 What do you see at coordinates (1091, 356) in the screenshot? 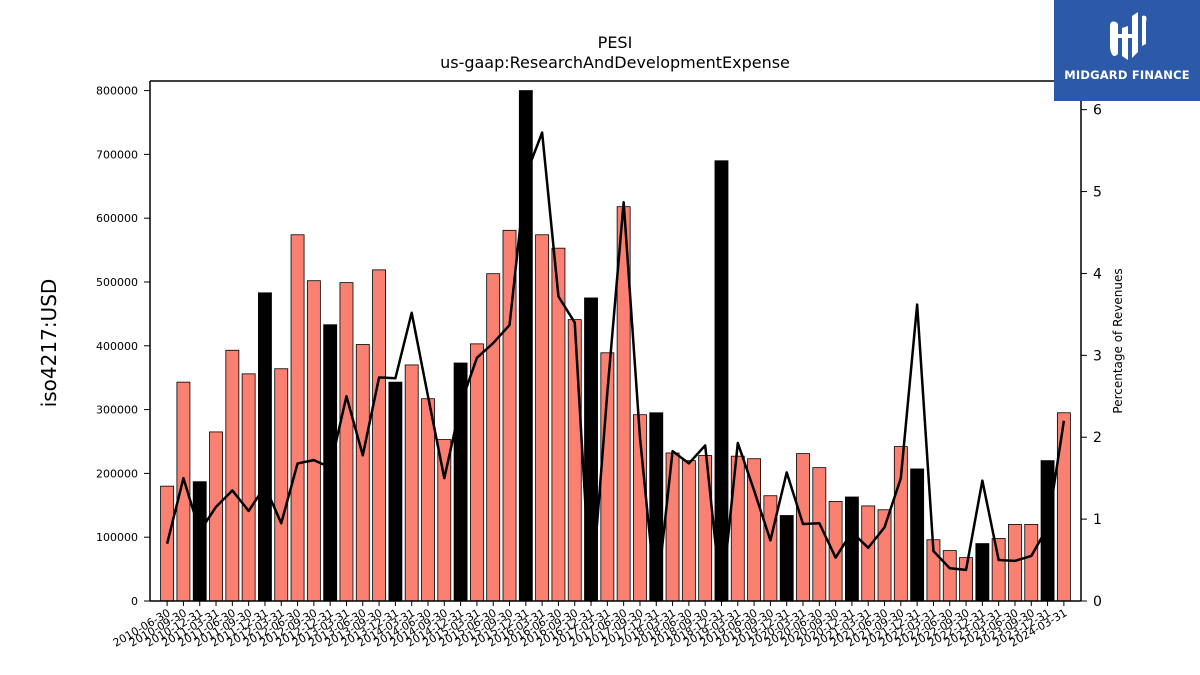
I see `y2-axis-ticks: 0 1 2 3 4 5 6` at bounding box center [1091, 356].